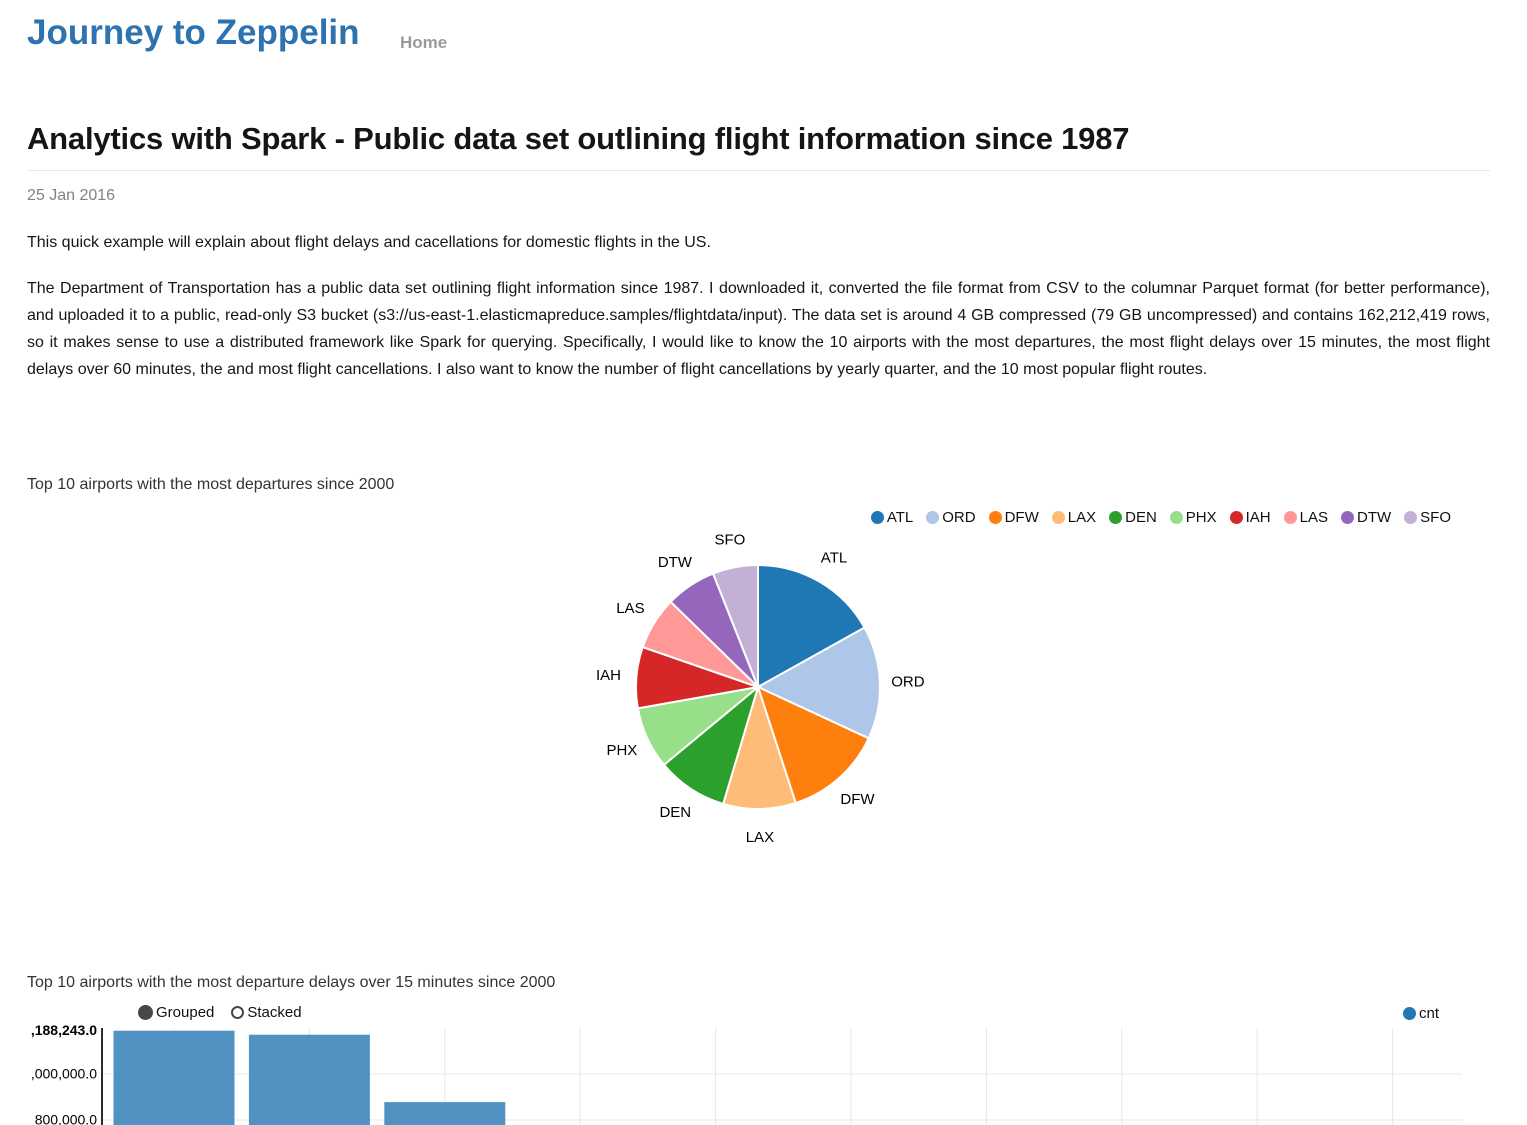 Image resolution: width=1527 pixels, height=1125 pixels. I want to click on site-title-link: Journey to Zeppelin, so click(193, 32).